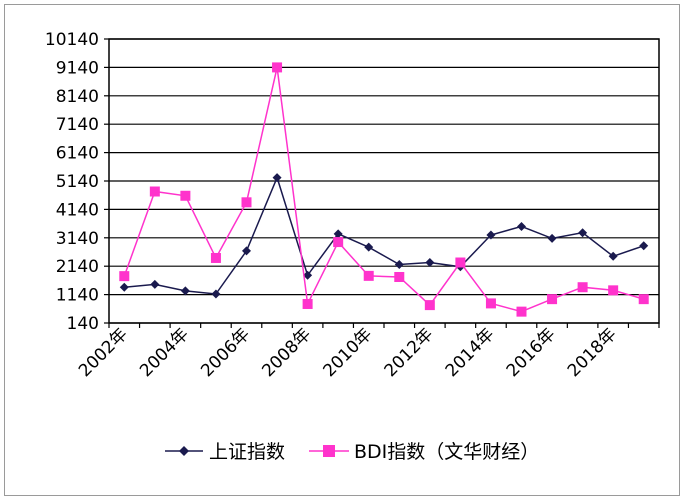 The width and height of the screenshot is (684, 500). What do you see at coordinates (77, 296) in the screenshot?
I see `y-tick-label: 1140` at bounding box center [77, 296].